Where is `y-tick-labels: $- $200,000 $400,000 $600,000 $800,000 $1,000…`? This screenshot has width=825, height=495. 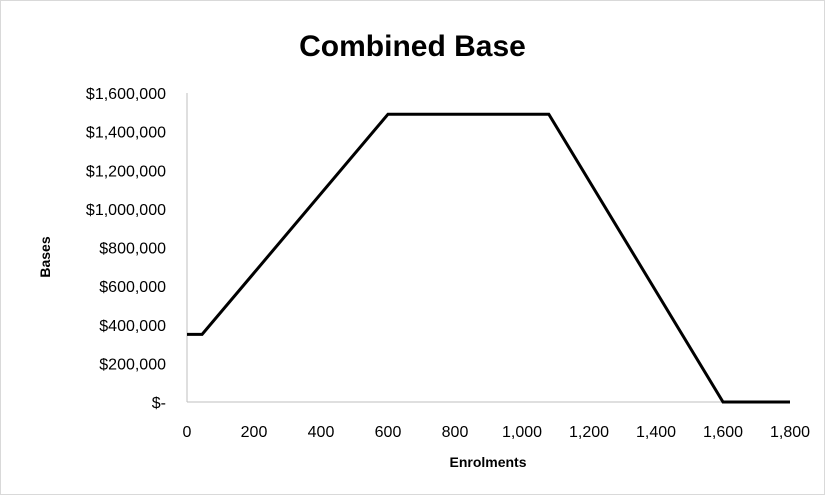 y-tick-labels: $- $200,000 $400,000 $600,000 $800,000 $1,000… is located at coordinates (126, 249).